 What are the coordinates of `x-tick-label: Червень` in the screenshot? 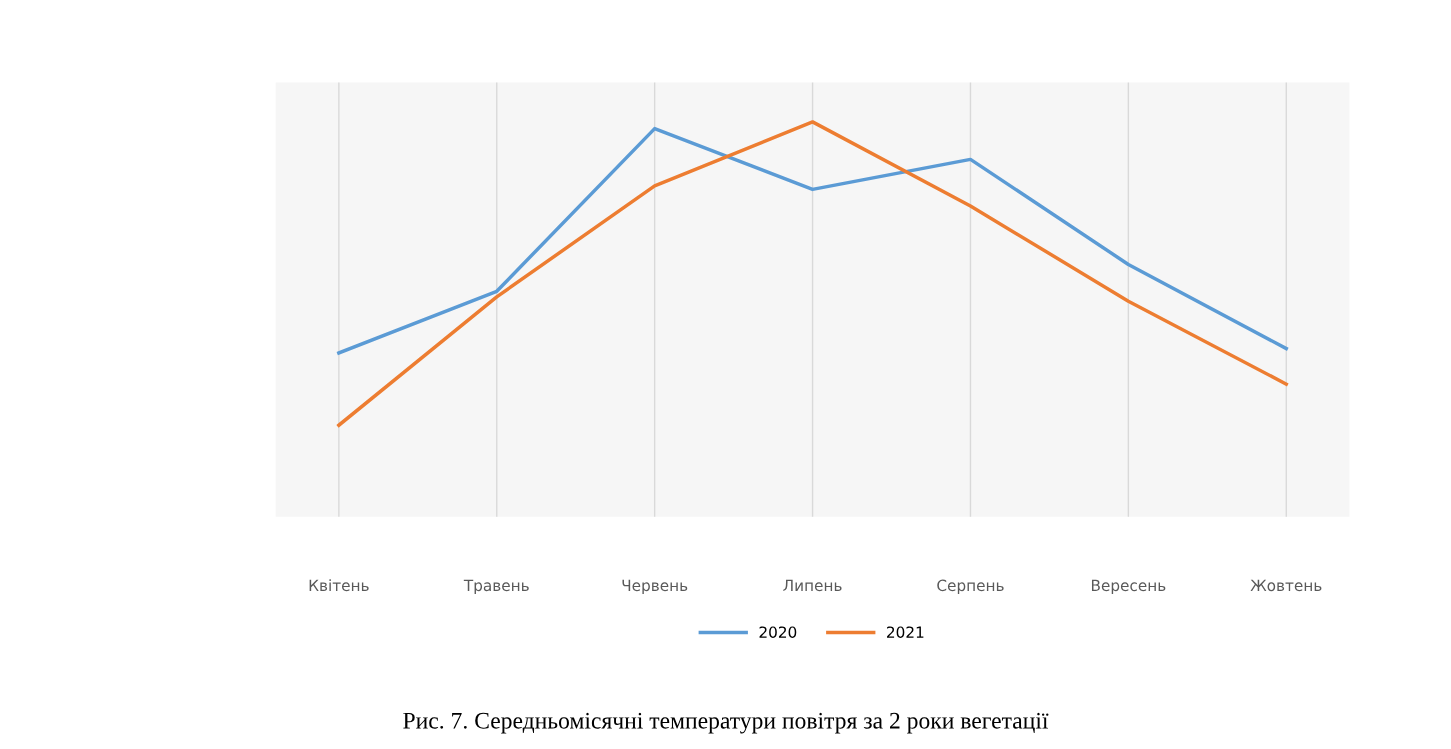 It's located at (655, 587).